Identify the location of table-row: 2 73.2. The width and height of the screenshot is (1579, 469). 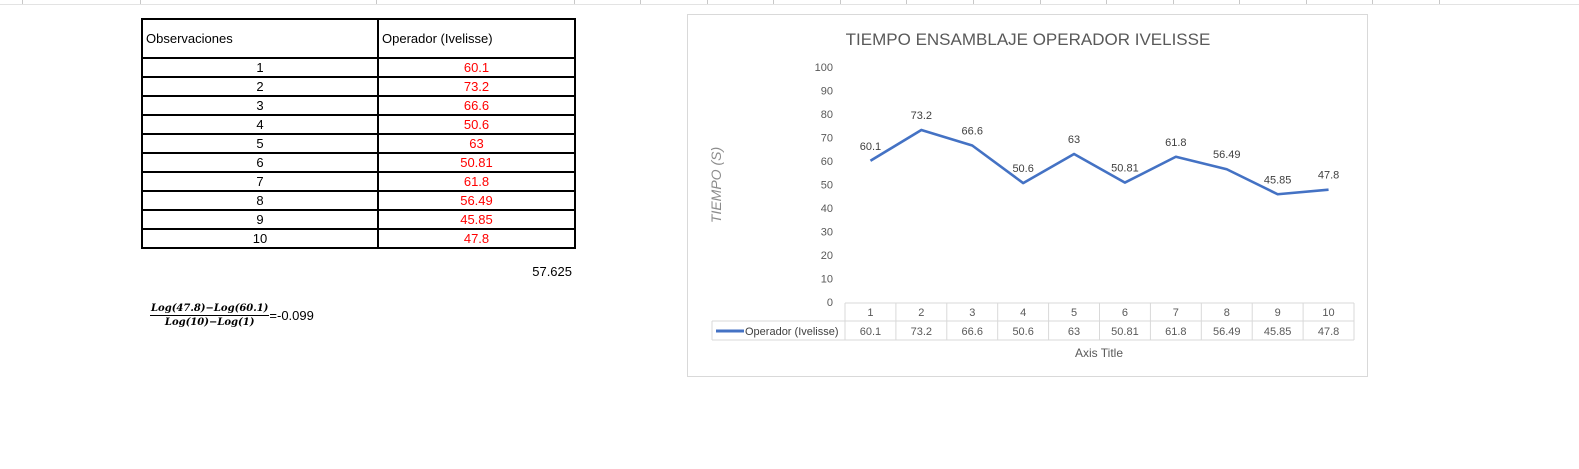
(358, 86).